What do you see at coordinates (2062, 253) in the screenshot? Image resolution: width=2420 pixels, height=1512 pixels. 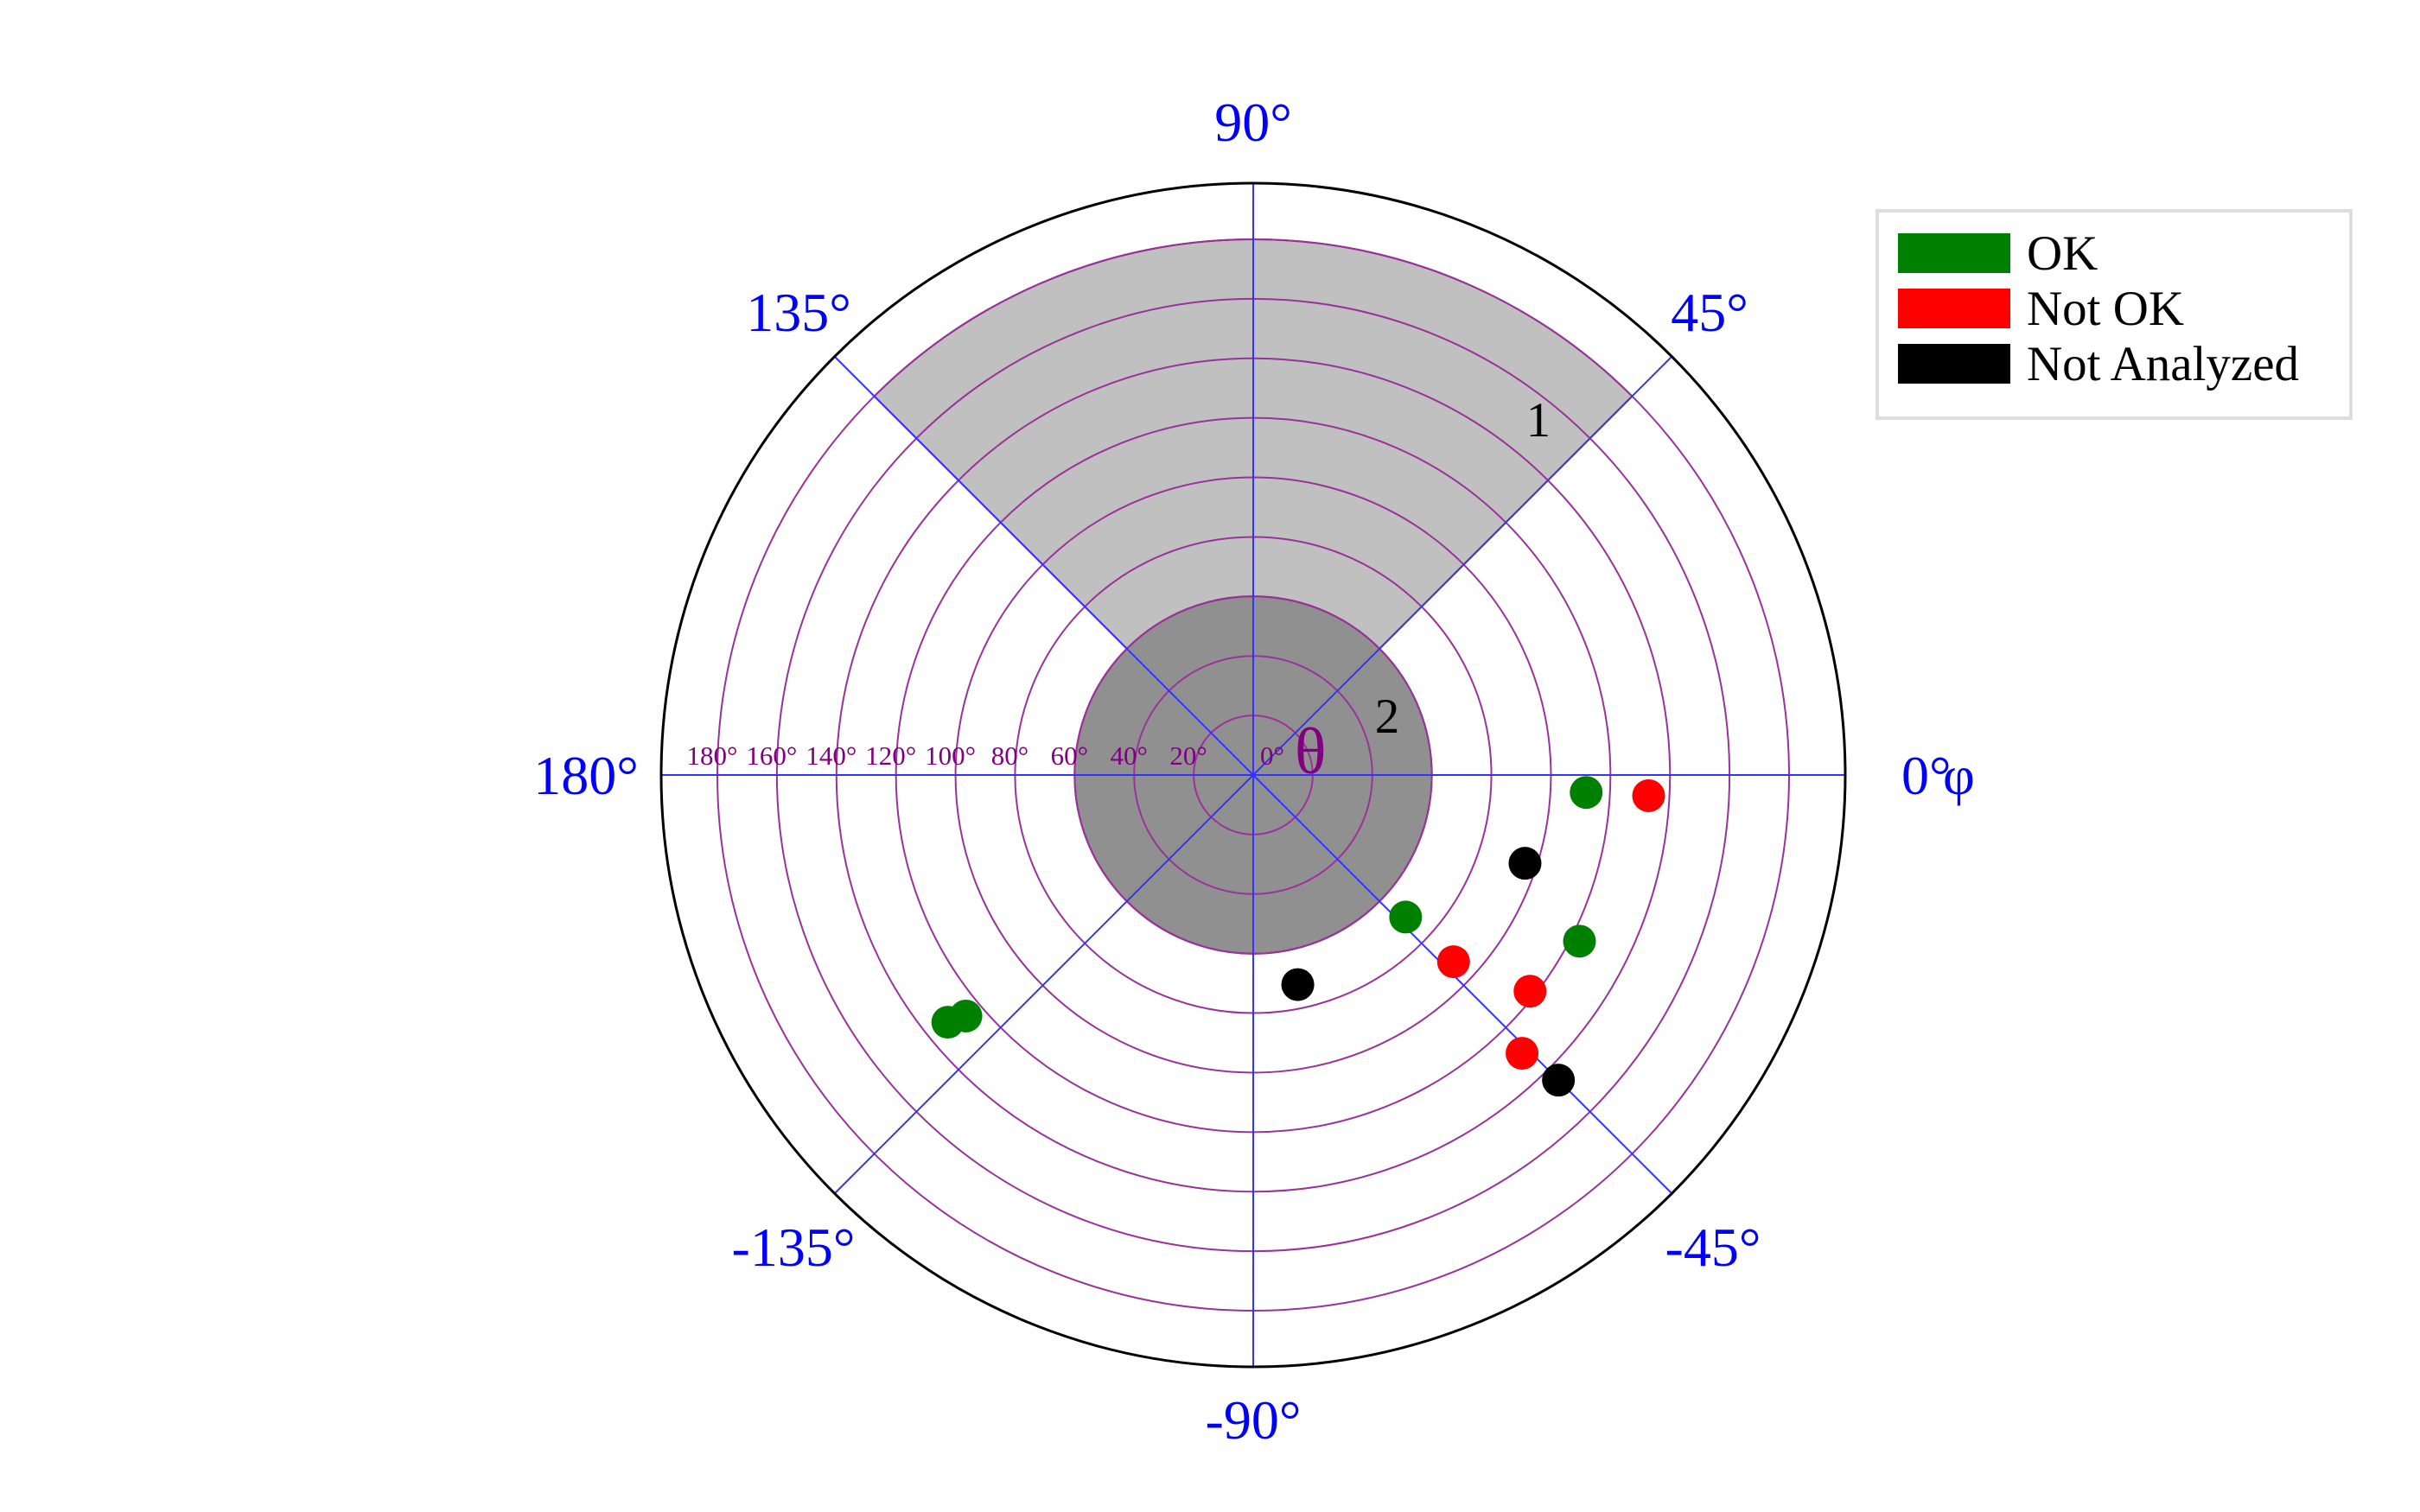 I see `legend-label-ok: OK` at bounding box center [2062, 253].